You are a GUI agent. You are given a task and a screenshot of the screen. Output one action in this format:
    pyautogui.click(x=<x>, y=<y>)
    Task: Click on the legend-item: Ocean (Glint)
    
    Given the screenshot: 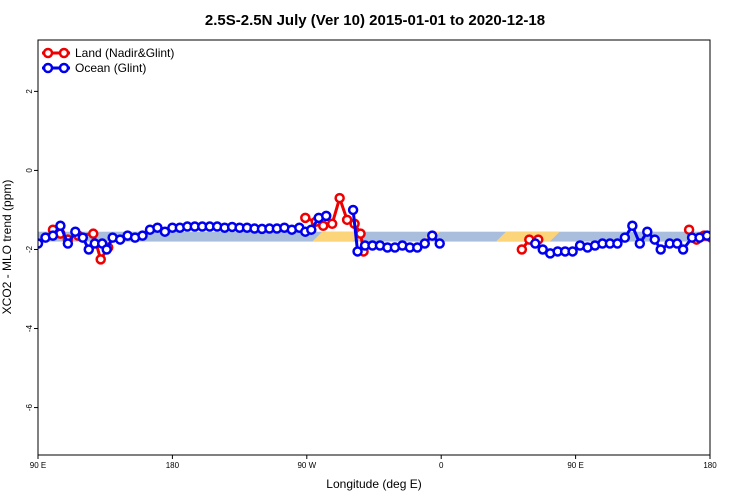 What is the action you would take?
    pyautogui.click(x=94, y=68)
    